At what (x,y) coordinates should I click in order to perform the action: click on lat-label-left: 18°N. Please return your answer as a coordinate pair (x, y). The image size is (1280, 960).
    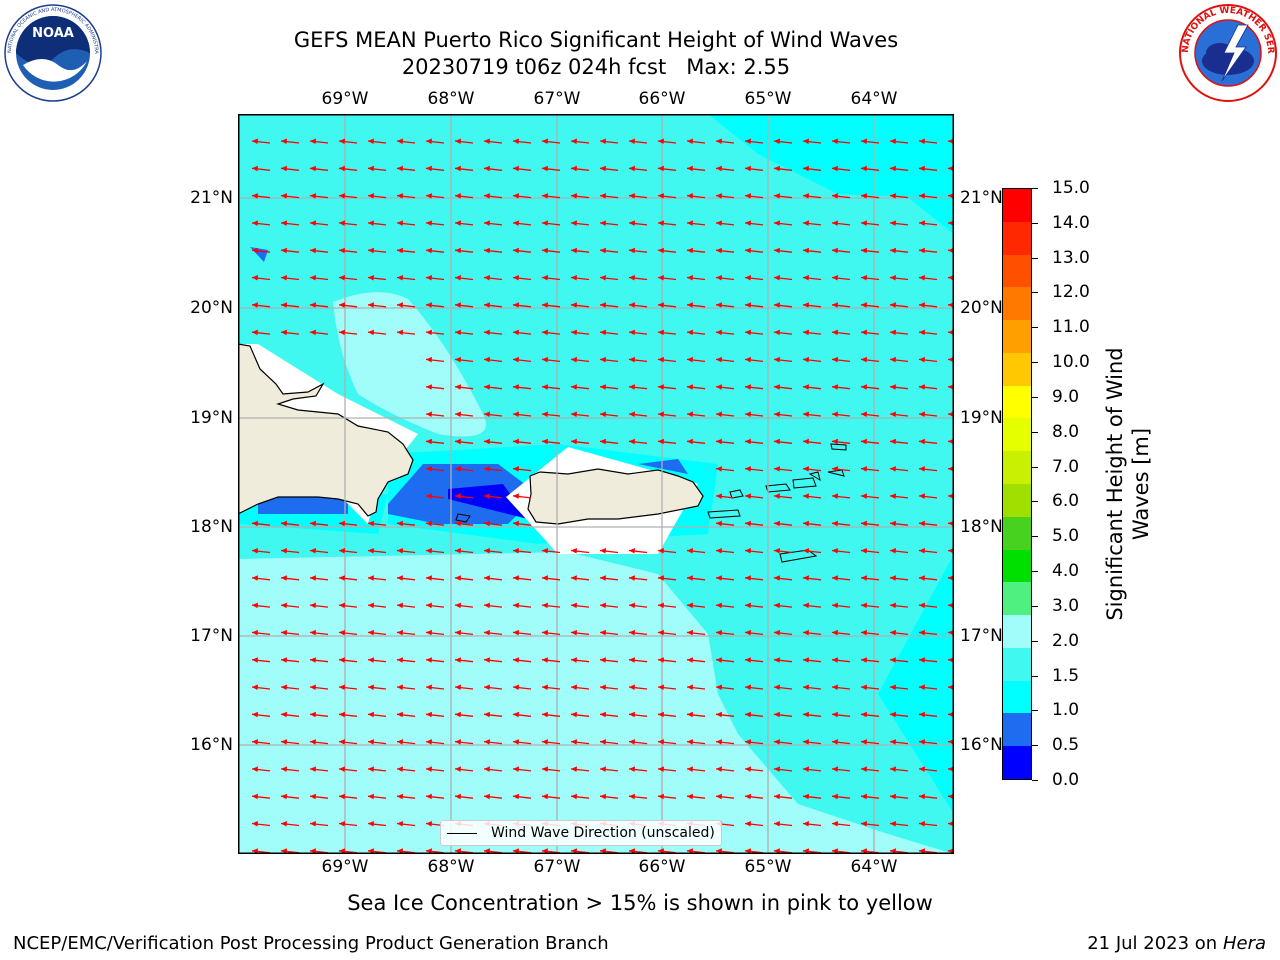
    Looking at the image, I should click on (211, 527).